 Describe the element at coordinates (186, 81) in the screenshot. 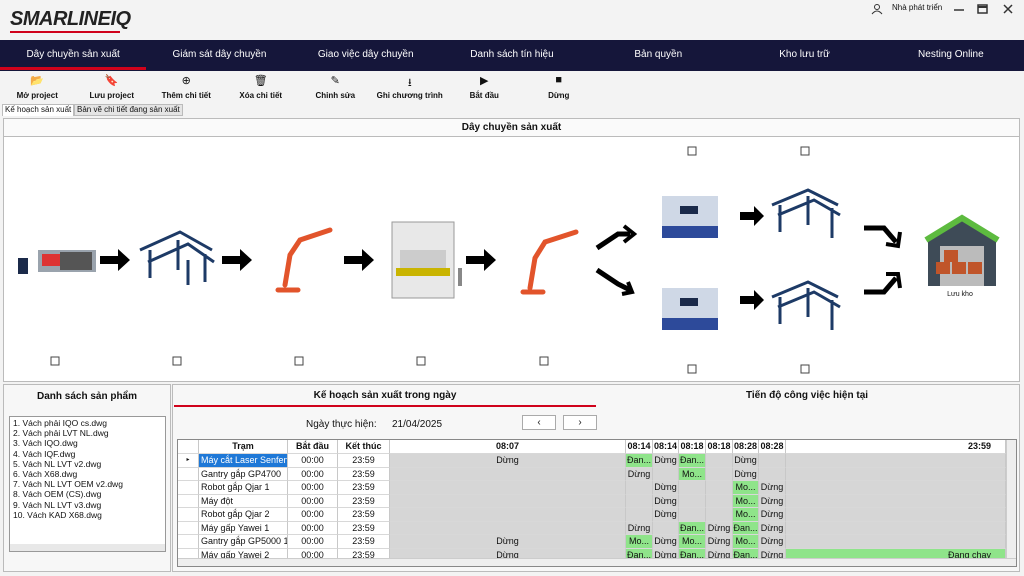

I see `toolbar-icon: ⊕` at that location.